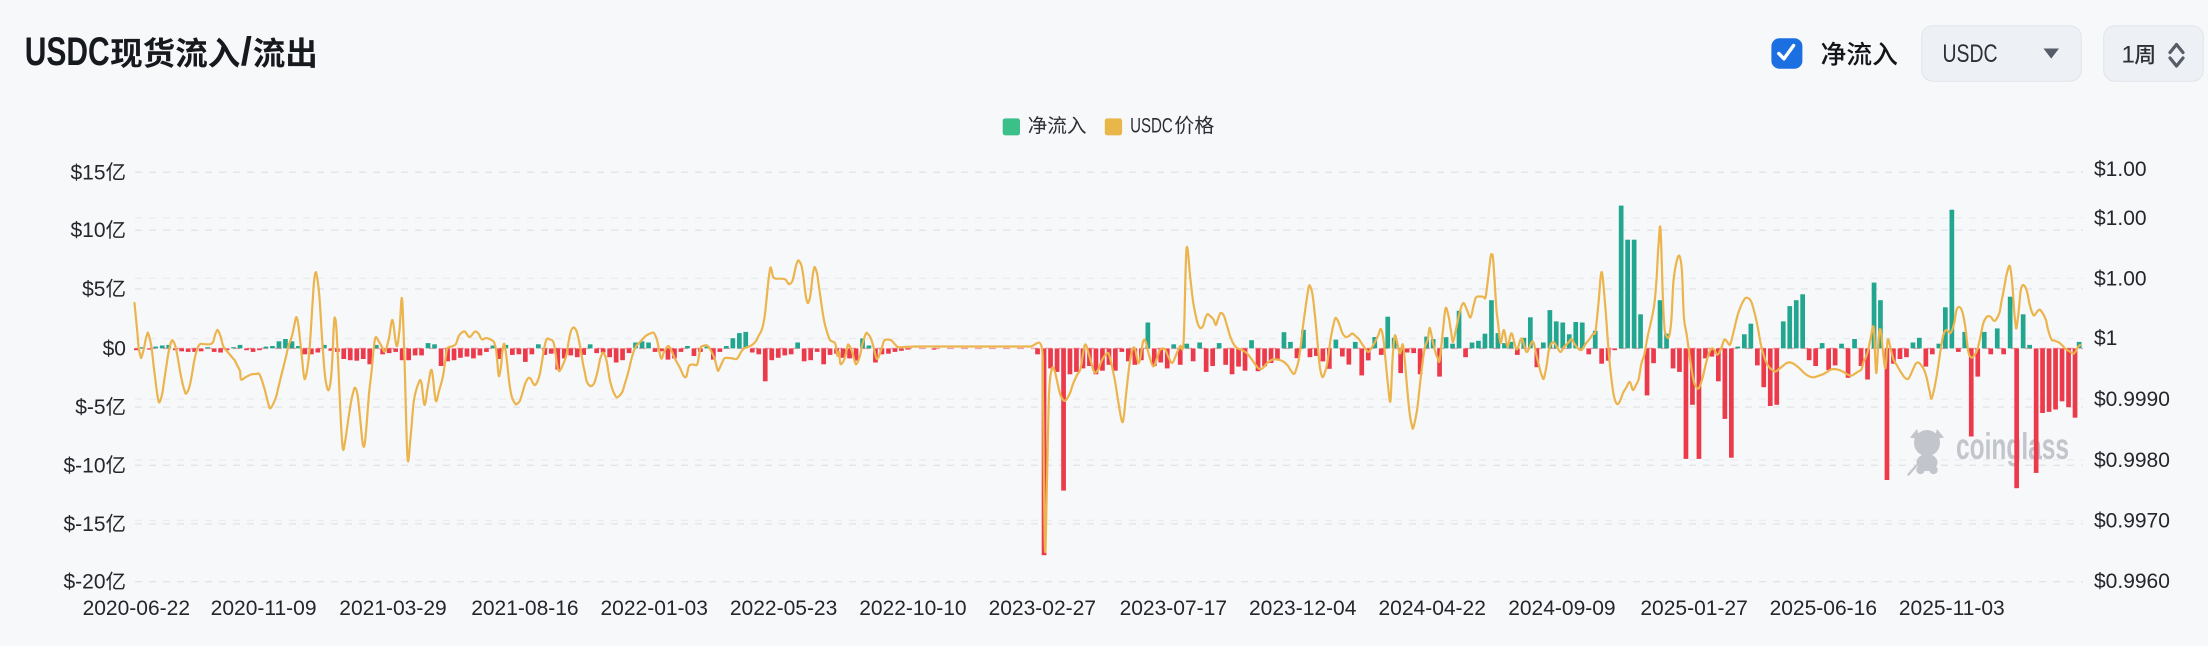 Image resolution: width=2208 pixels, height=646 pixels. I want to click on svg-text: 2023-12-04, so click(1303, 608).